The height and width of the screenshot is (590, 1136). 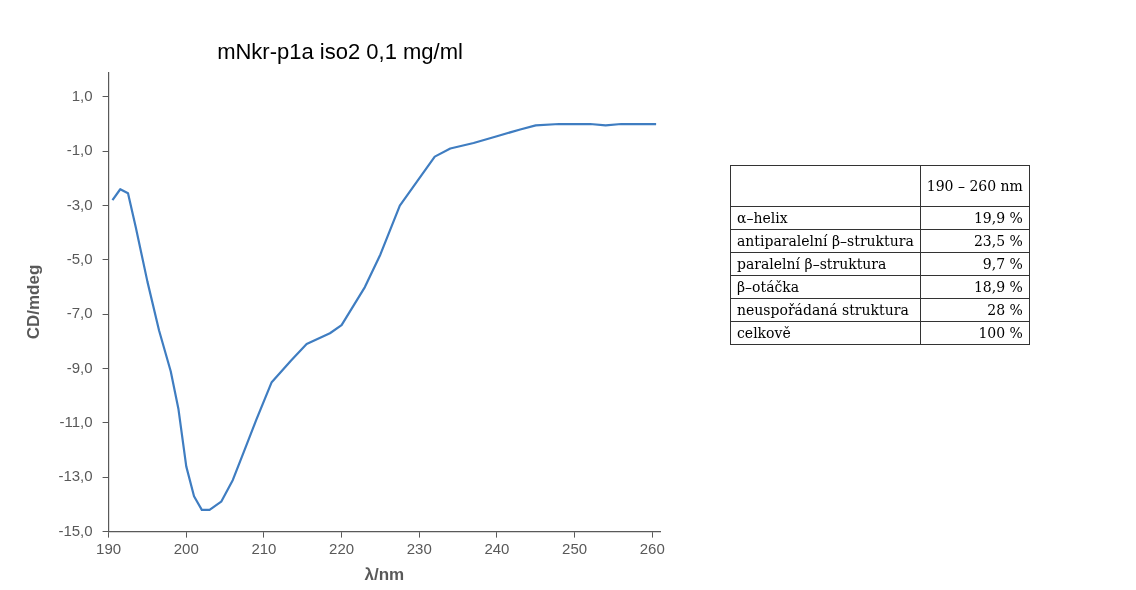 What do you see at coordinates (998, 287) in the screenshot?
I see `text: 18,9 %` at bounding box center [998, 287].